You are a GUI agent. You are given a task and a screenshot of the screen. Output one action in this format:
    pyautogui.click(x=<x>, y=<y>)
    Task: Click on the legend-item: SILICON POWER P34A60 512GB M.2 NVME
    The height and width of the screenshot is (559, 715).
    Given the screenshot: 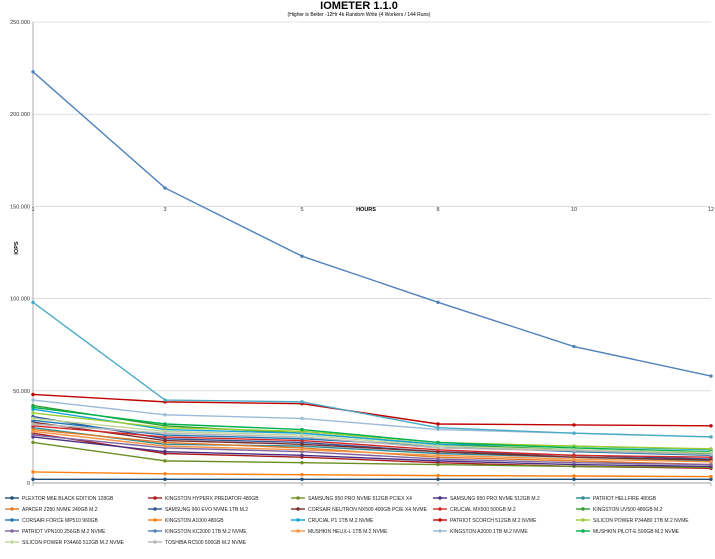 What is the action you would take?
    pyautogui.click(x=65, y=543)
    